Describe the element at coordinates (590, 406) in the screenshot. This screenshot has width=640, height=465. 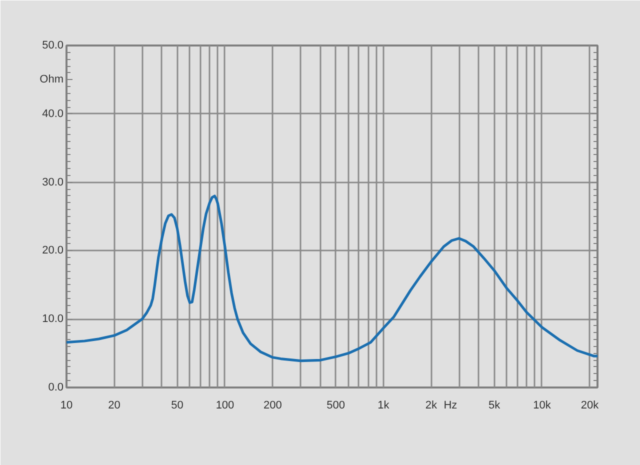
I see `x-tick-label: 20k` at that location.